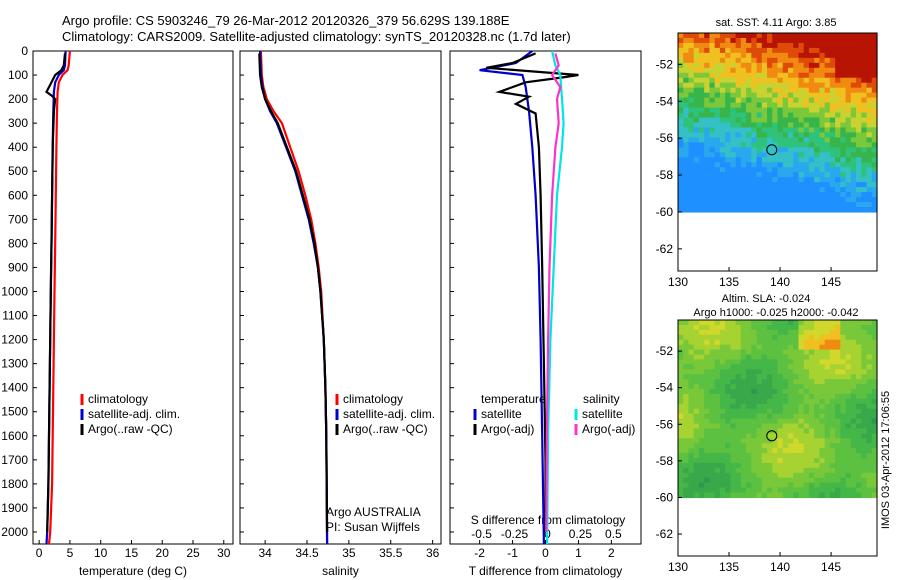  What do you see at coordinates (373, 527) in the screenshot?
I see `annotation-text: PI: Susan Wijffels` at bounding box center [373, 527].